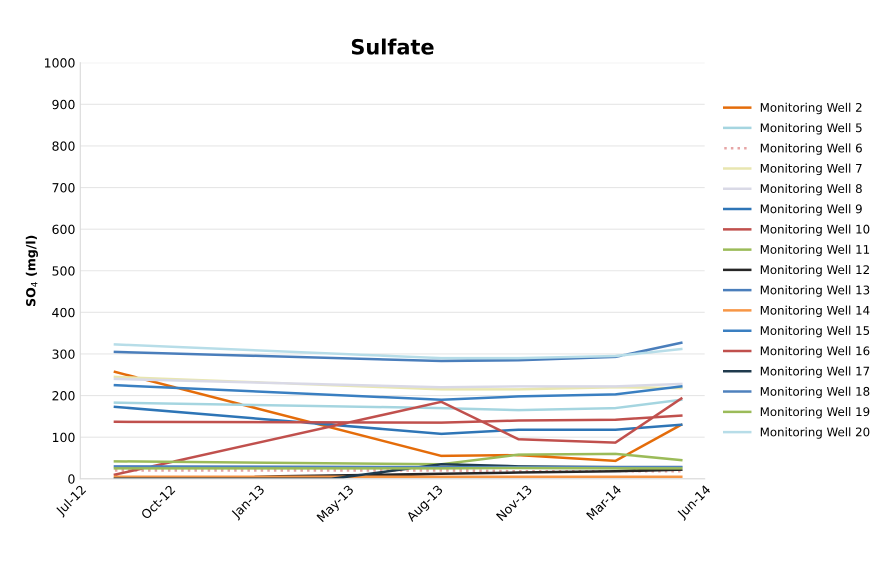  I want to click on y-axis-title: SO$_{4}$ (mg/l), so click(32, 271).